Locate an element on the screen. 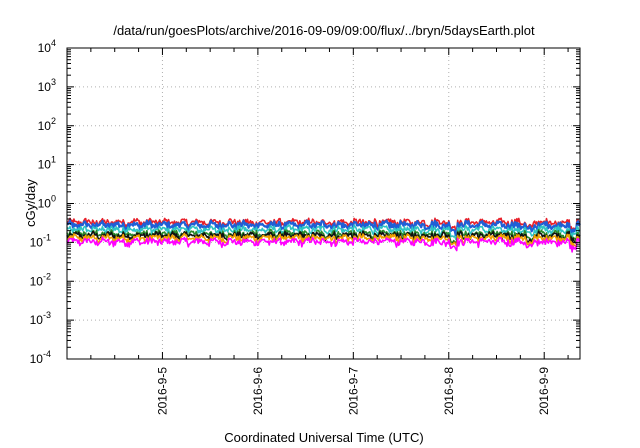  y-tick-label: 10⁻¹ is located at coordinates (40, 240).